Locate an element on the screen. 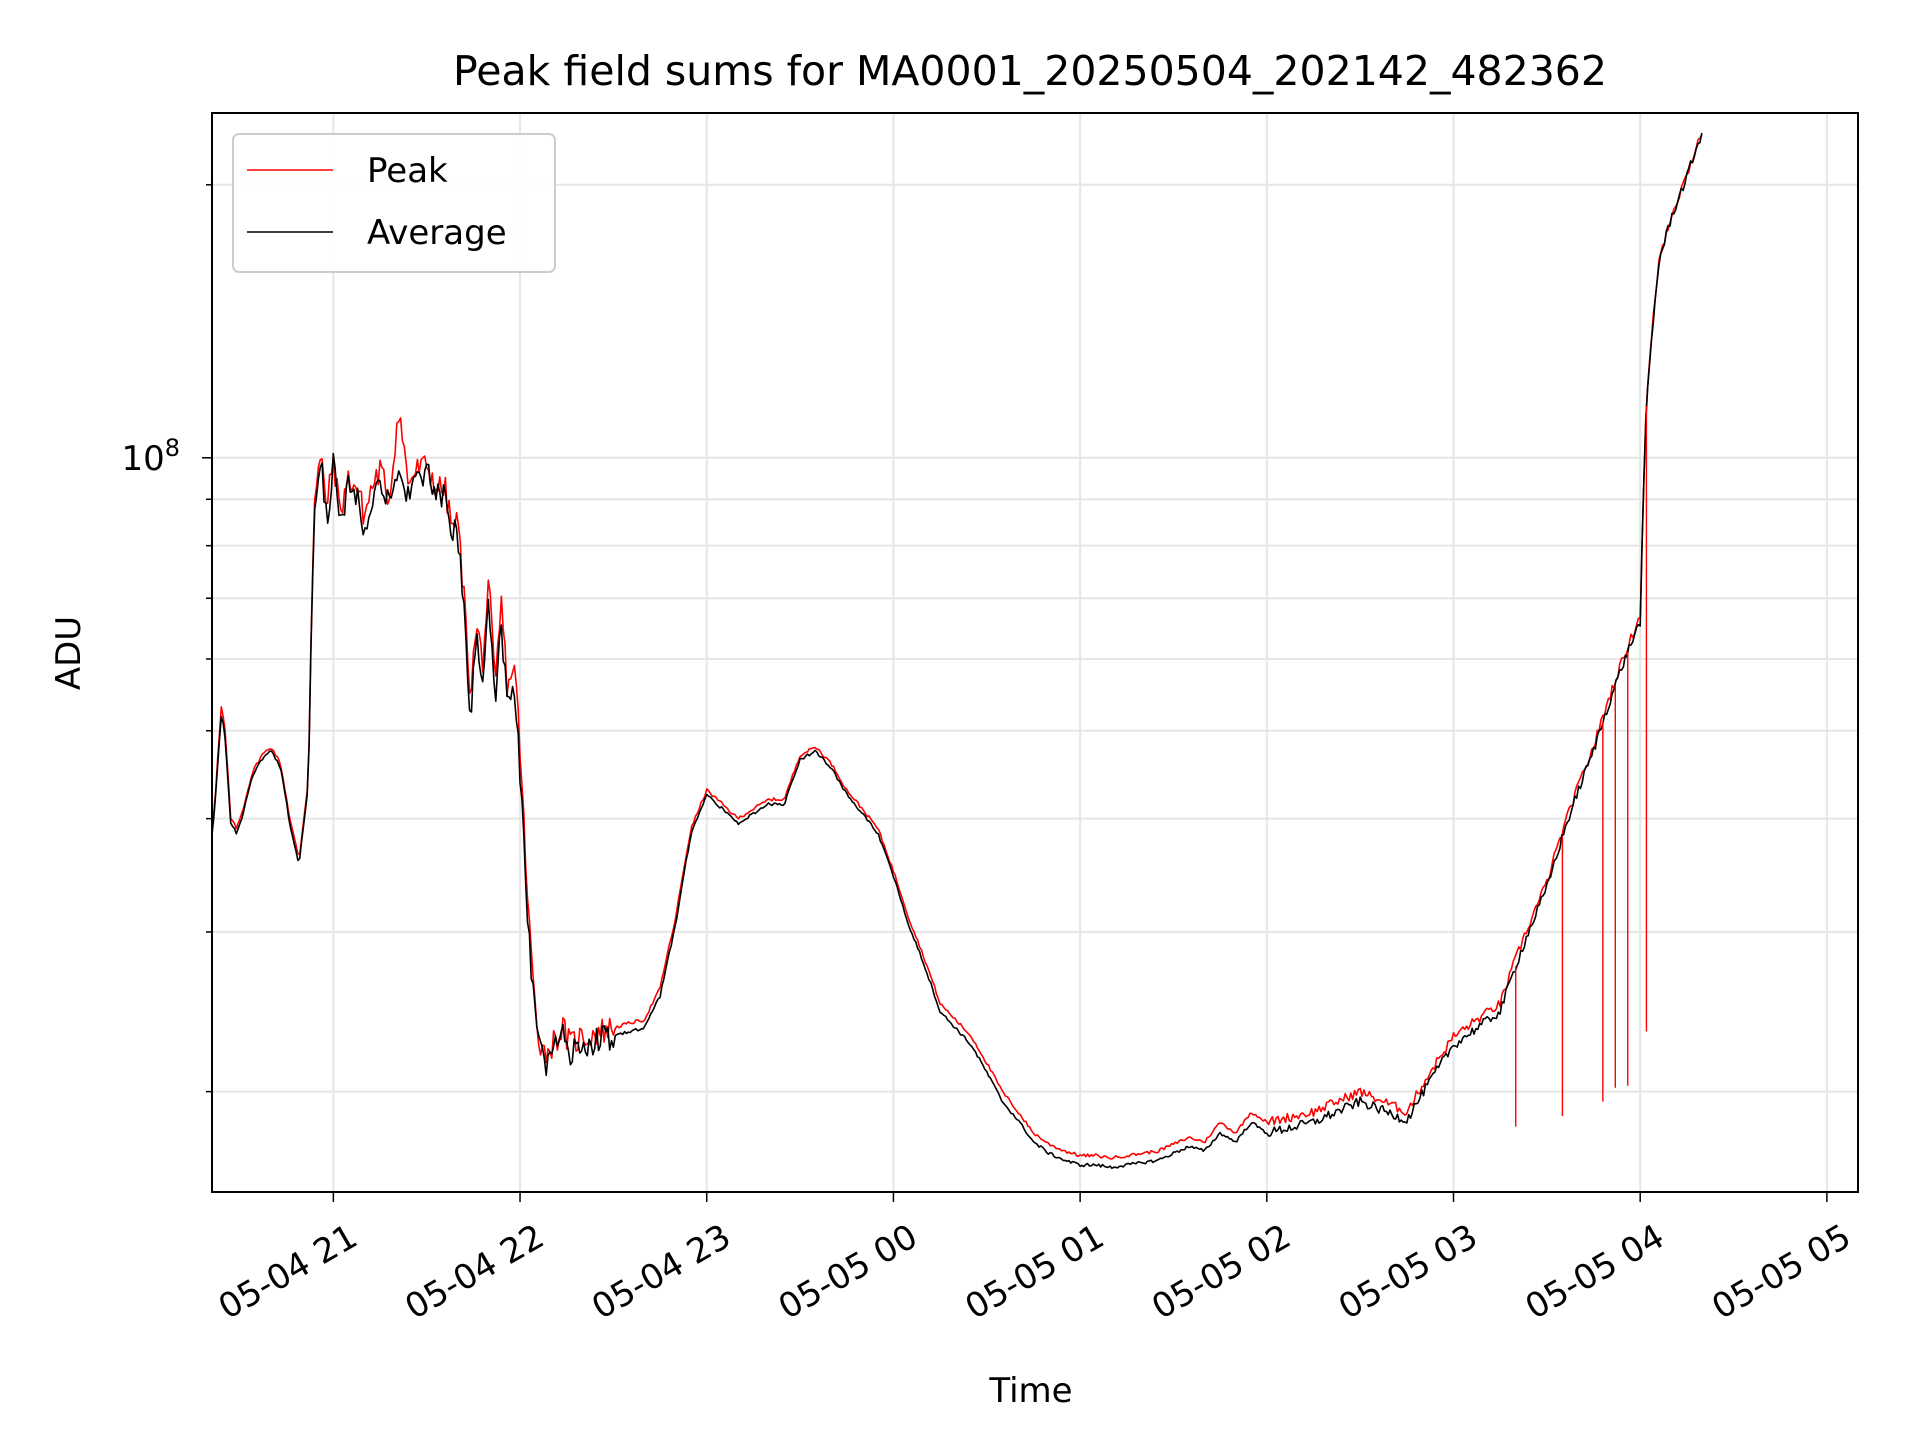 The image size is (1920, 1440). legend: Peak Average is located at coordinates (394, 203).